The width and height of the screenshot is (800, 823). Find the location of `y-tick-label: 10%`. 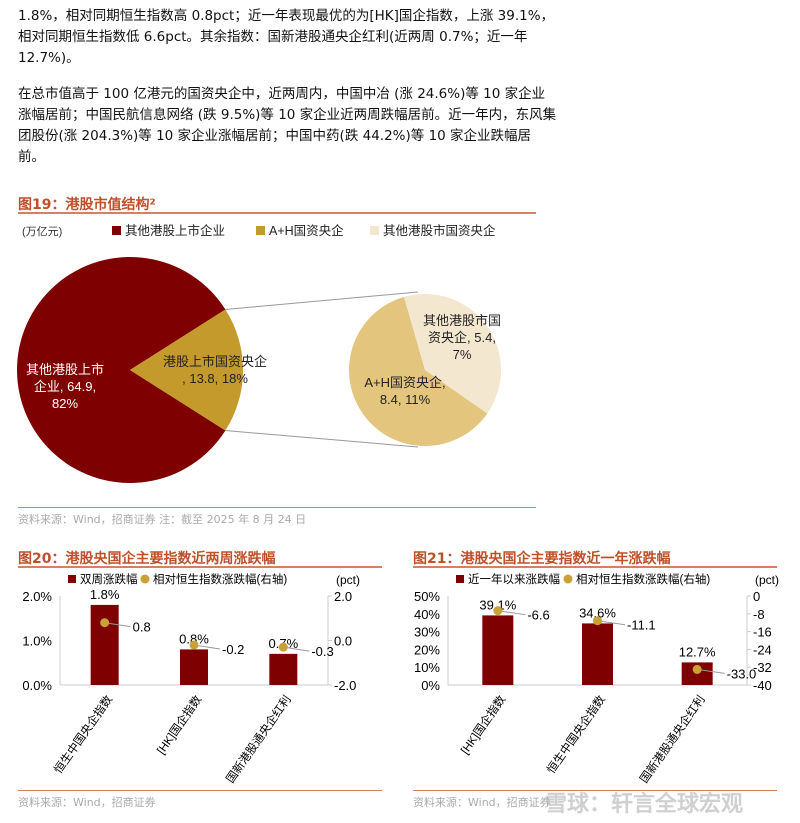

y-tick-label: 10% is located at coordinates (427, 667).